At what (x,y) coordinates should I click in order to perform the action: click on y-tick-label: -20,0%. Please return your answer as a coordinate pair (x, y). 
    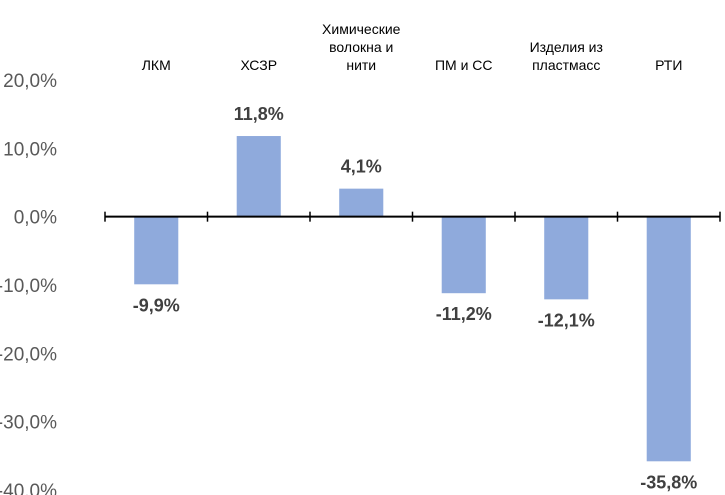
    Looking at the image, I should click on (28, 354).